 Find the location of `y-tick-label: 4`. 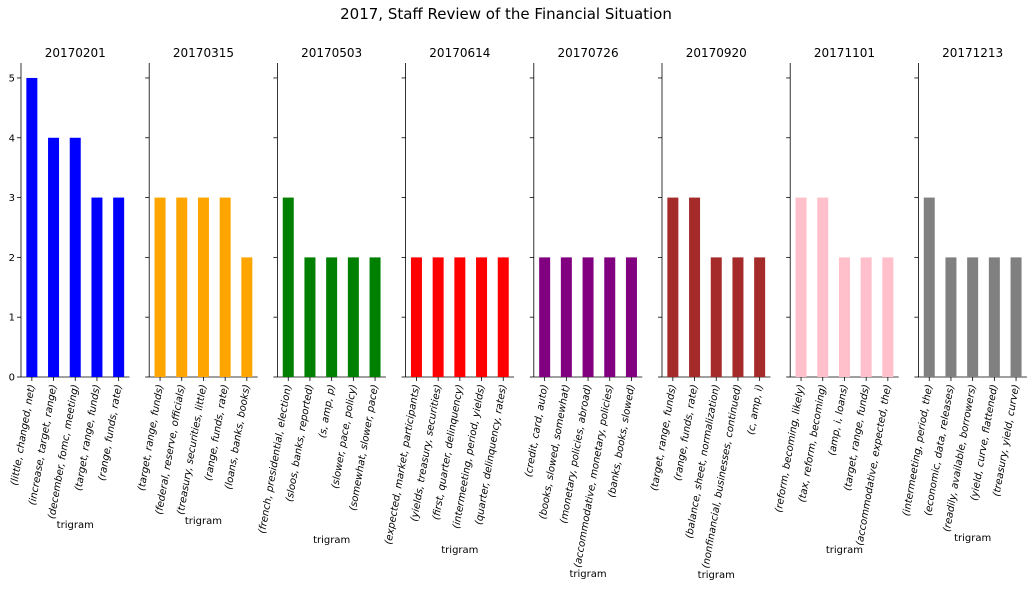

y-tick-label: 4 is located at coordinates (12, 138).